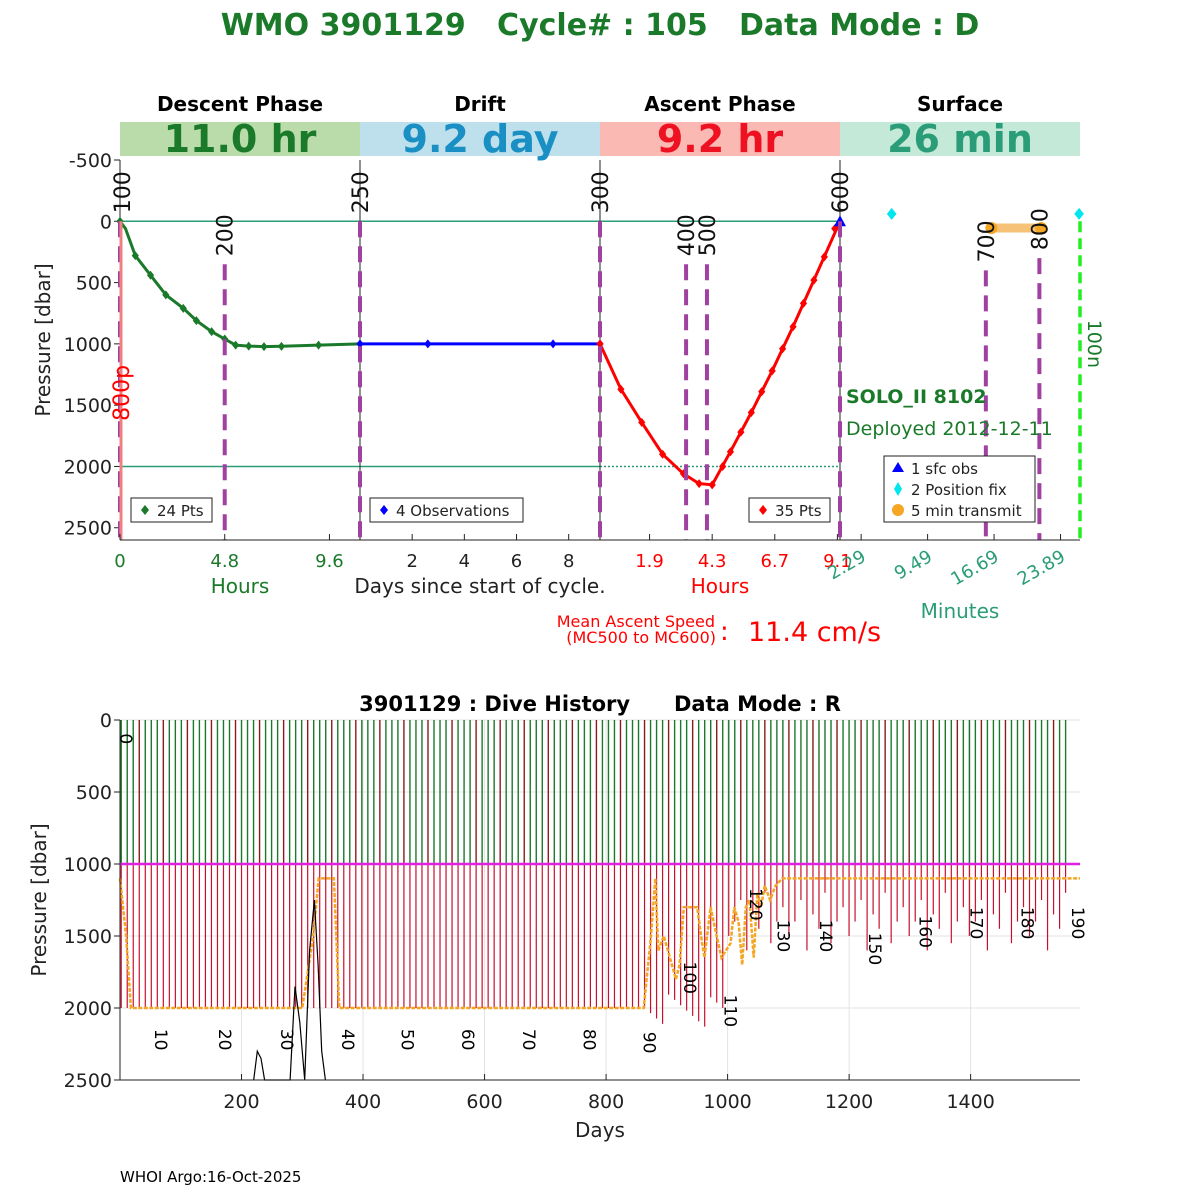 The image size is (1200, 1200). Describe the element at coordinates (727, 1102) in the screenshot. I see `dive-history-x-tick-label: 1000` at that location.